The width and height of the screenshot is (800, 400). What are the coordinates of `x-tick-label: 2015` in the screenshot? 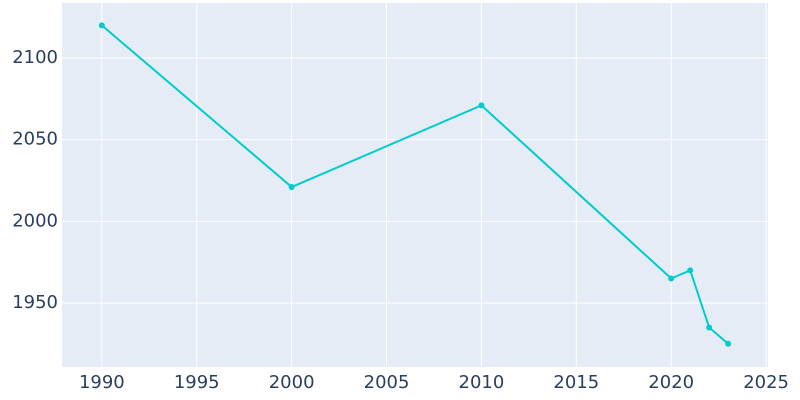 It's located at (576, 382).